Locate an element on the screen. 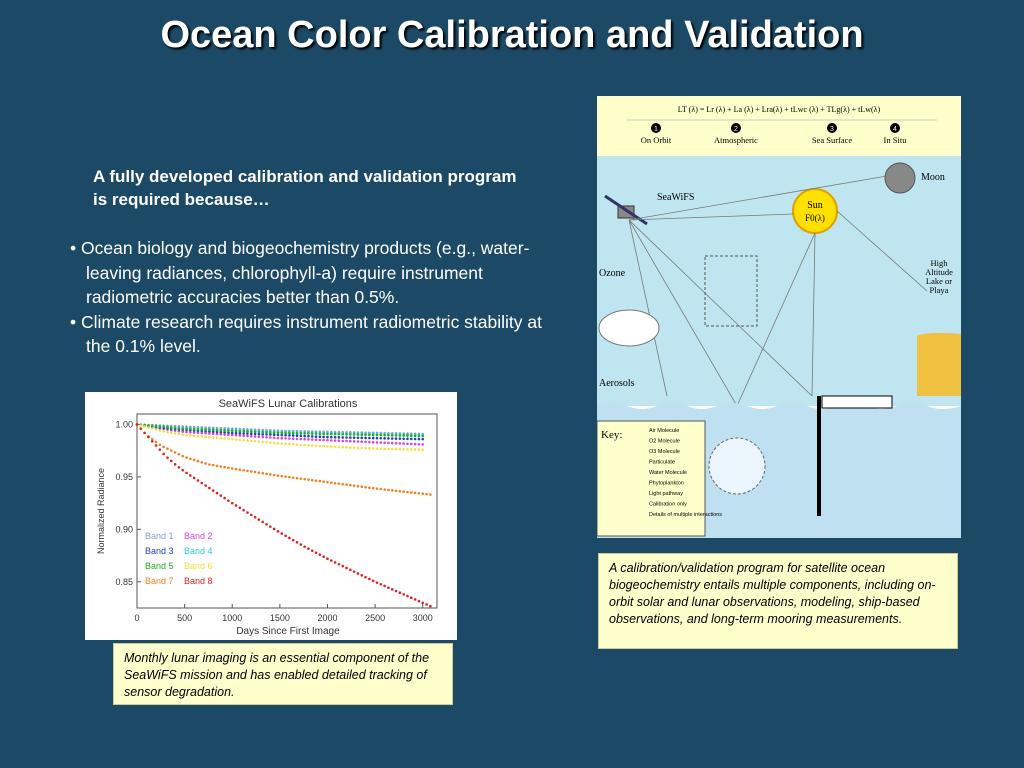 The width and height of the screenshot is (1024, 768). lake-label-line3: Lake or is located at coordinates (939, 281).